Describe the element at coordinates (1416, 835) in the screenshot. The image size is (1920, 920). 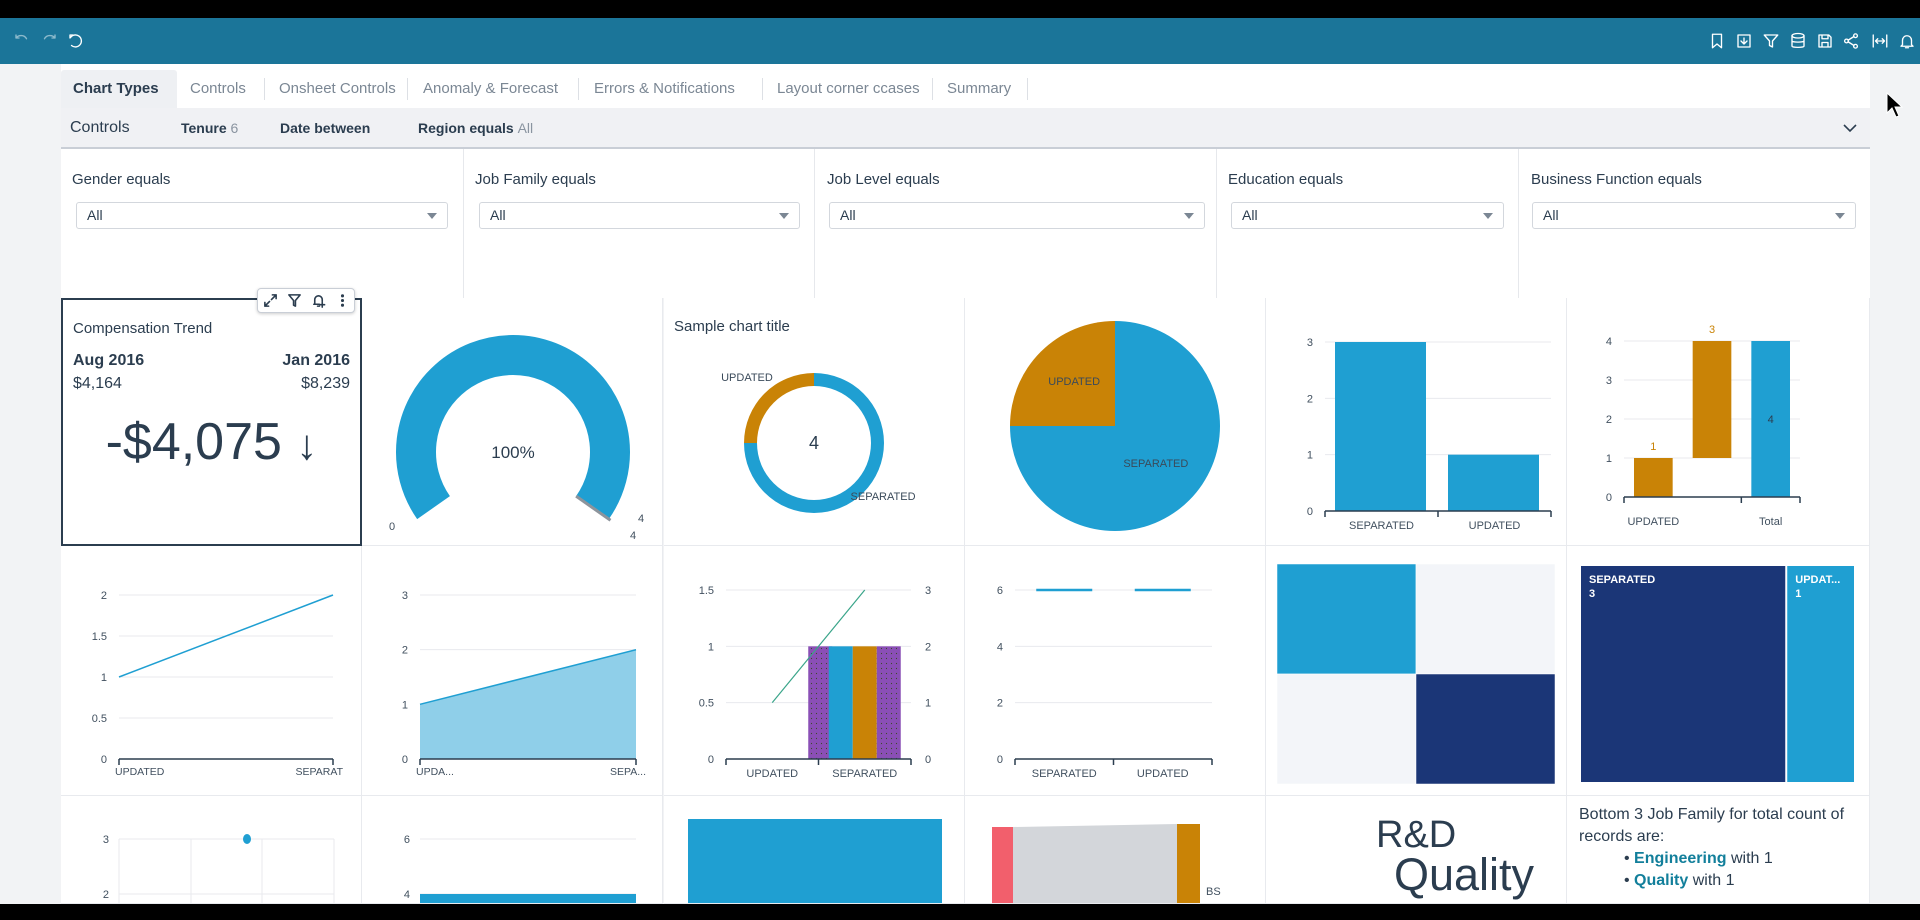
I see `word-cloud-word: R&D` at that location.